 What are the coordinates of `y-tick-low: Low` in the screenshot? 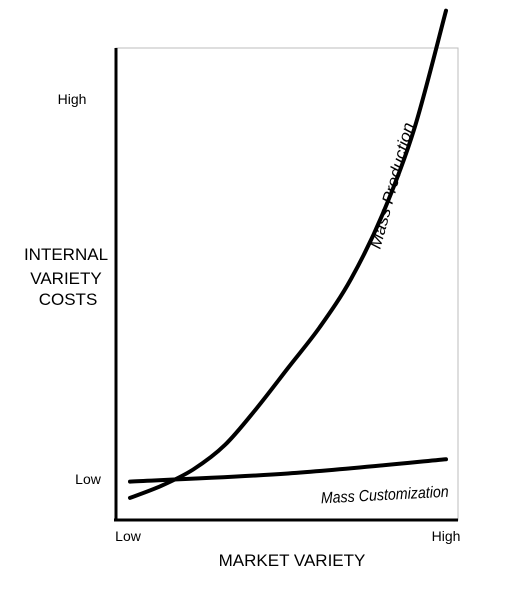 It's located at (88, 479).